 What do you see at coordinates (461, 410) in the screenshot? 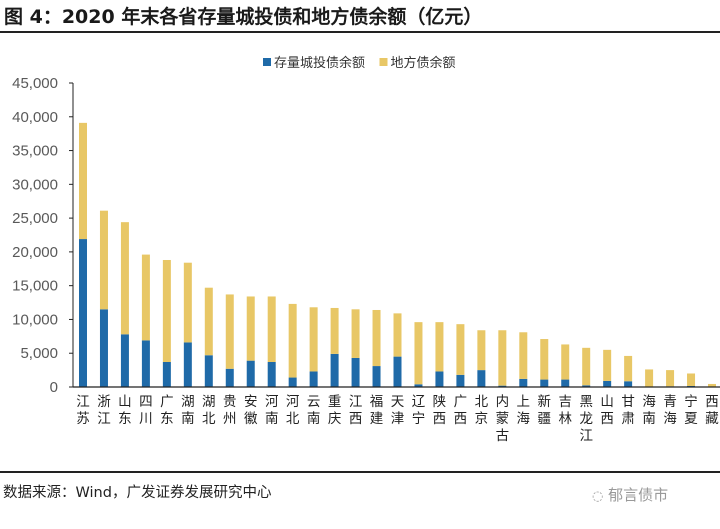
I see `x-tick-label: 广西` at bounding box center [461, 410].